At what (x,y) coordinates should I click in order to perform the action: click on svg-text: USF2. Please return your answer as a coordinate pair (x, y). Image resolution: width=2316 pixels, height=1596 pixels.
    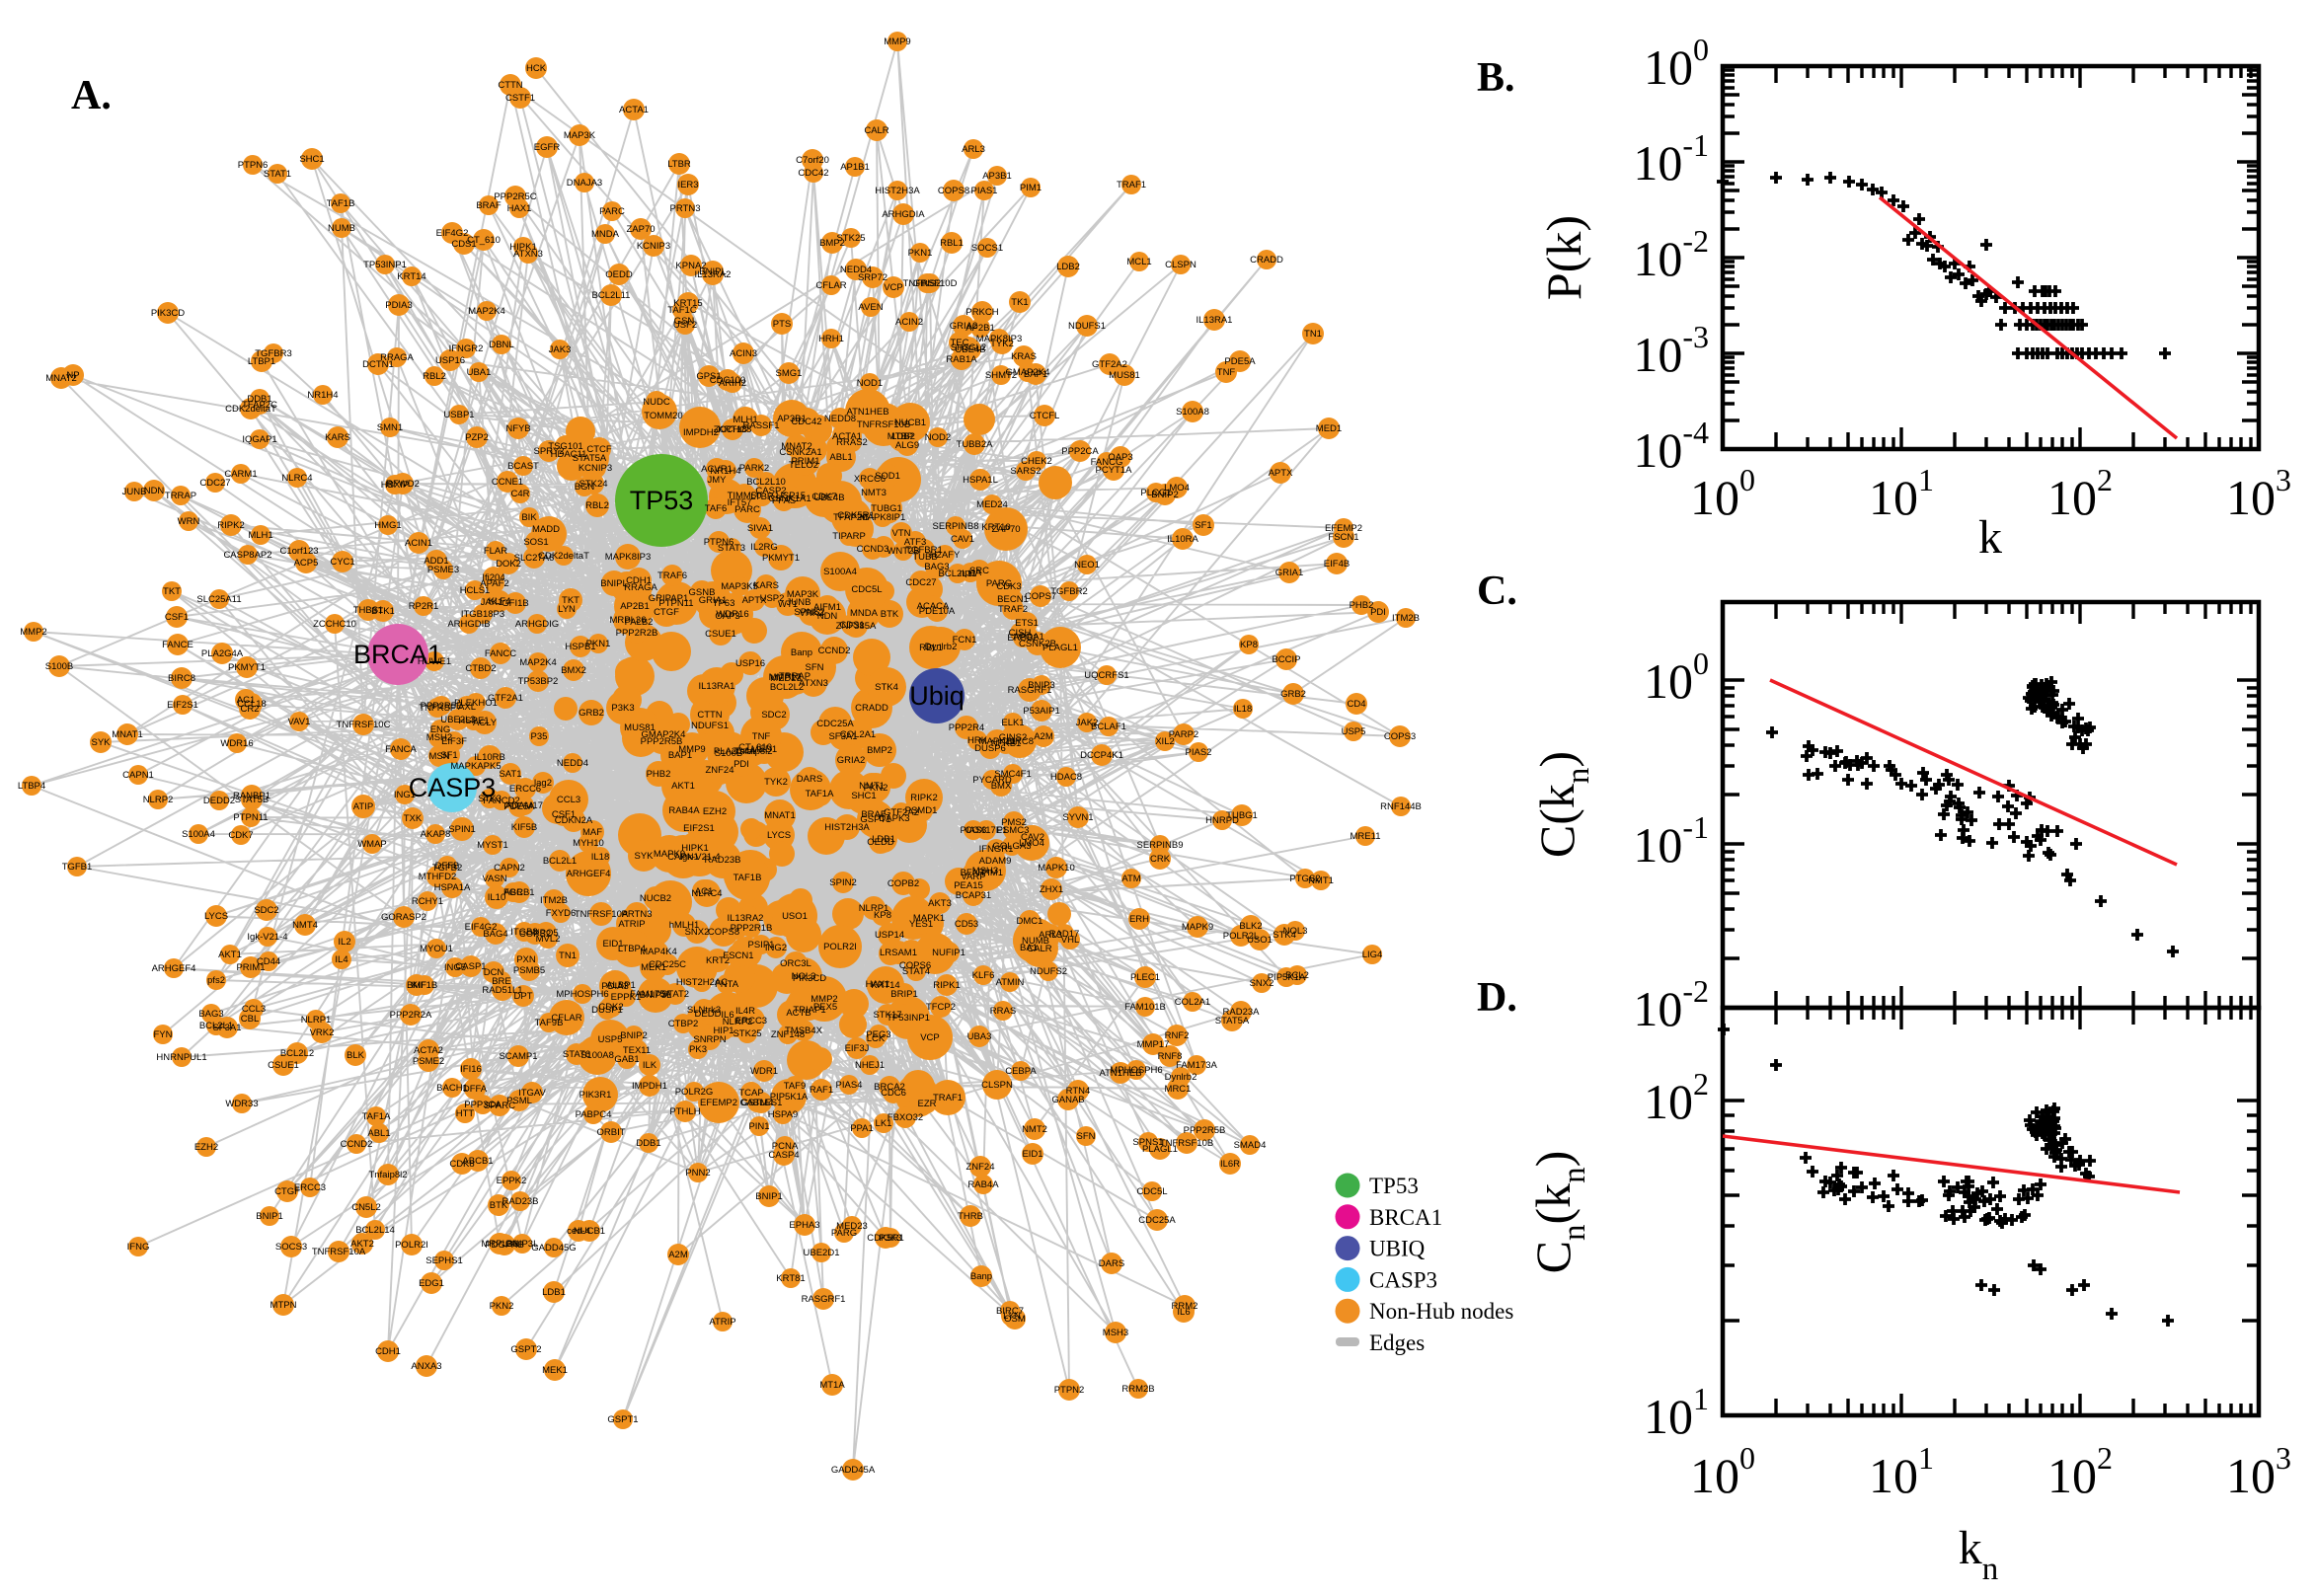
    Looking at the image, I should click on (685, 325).